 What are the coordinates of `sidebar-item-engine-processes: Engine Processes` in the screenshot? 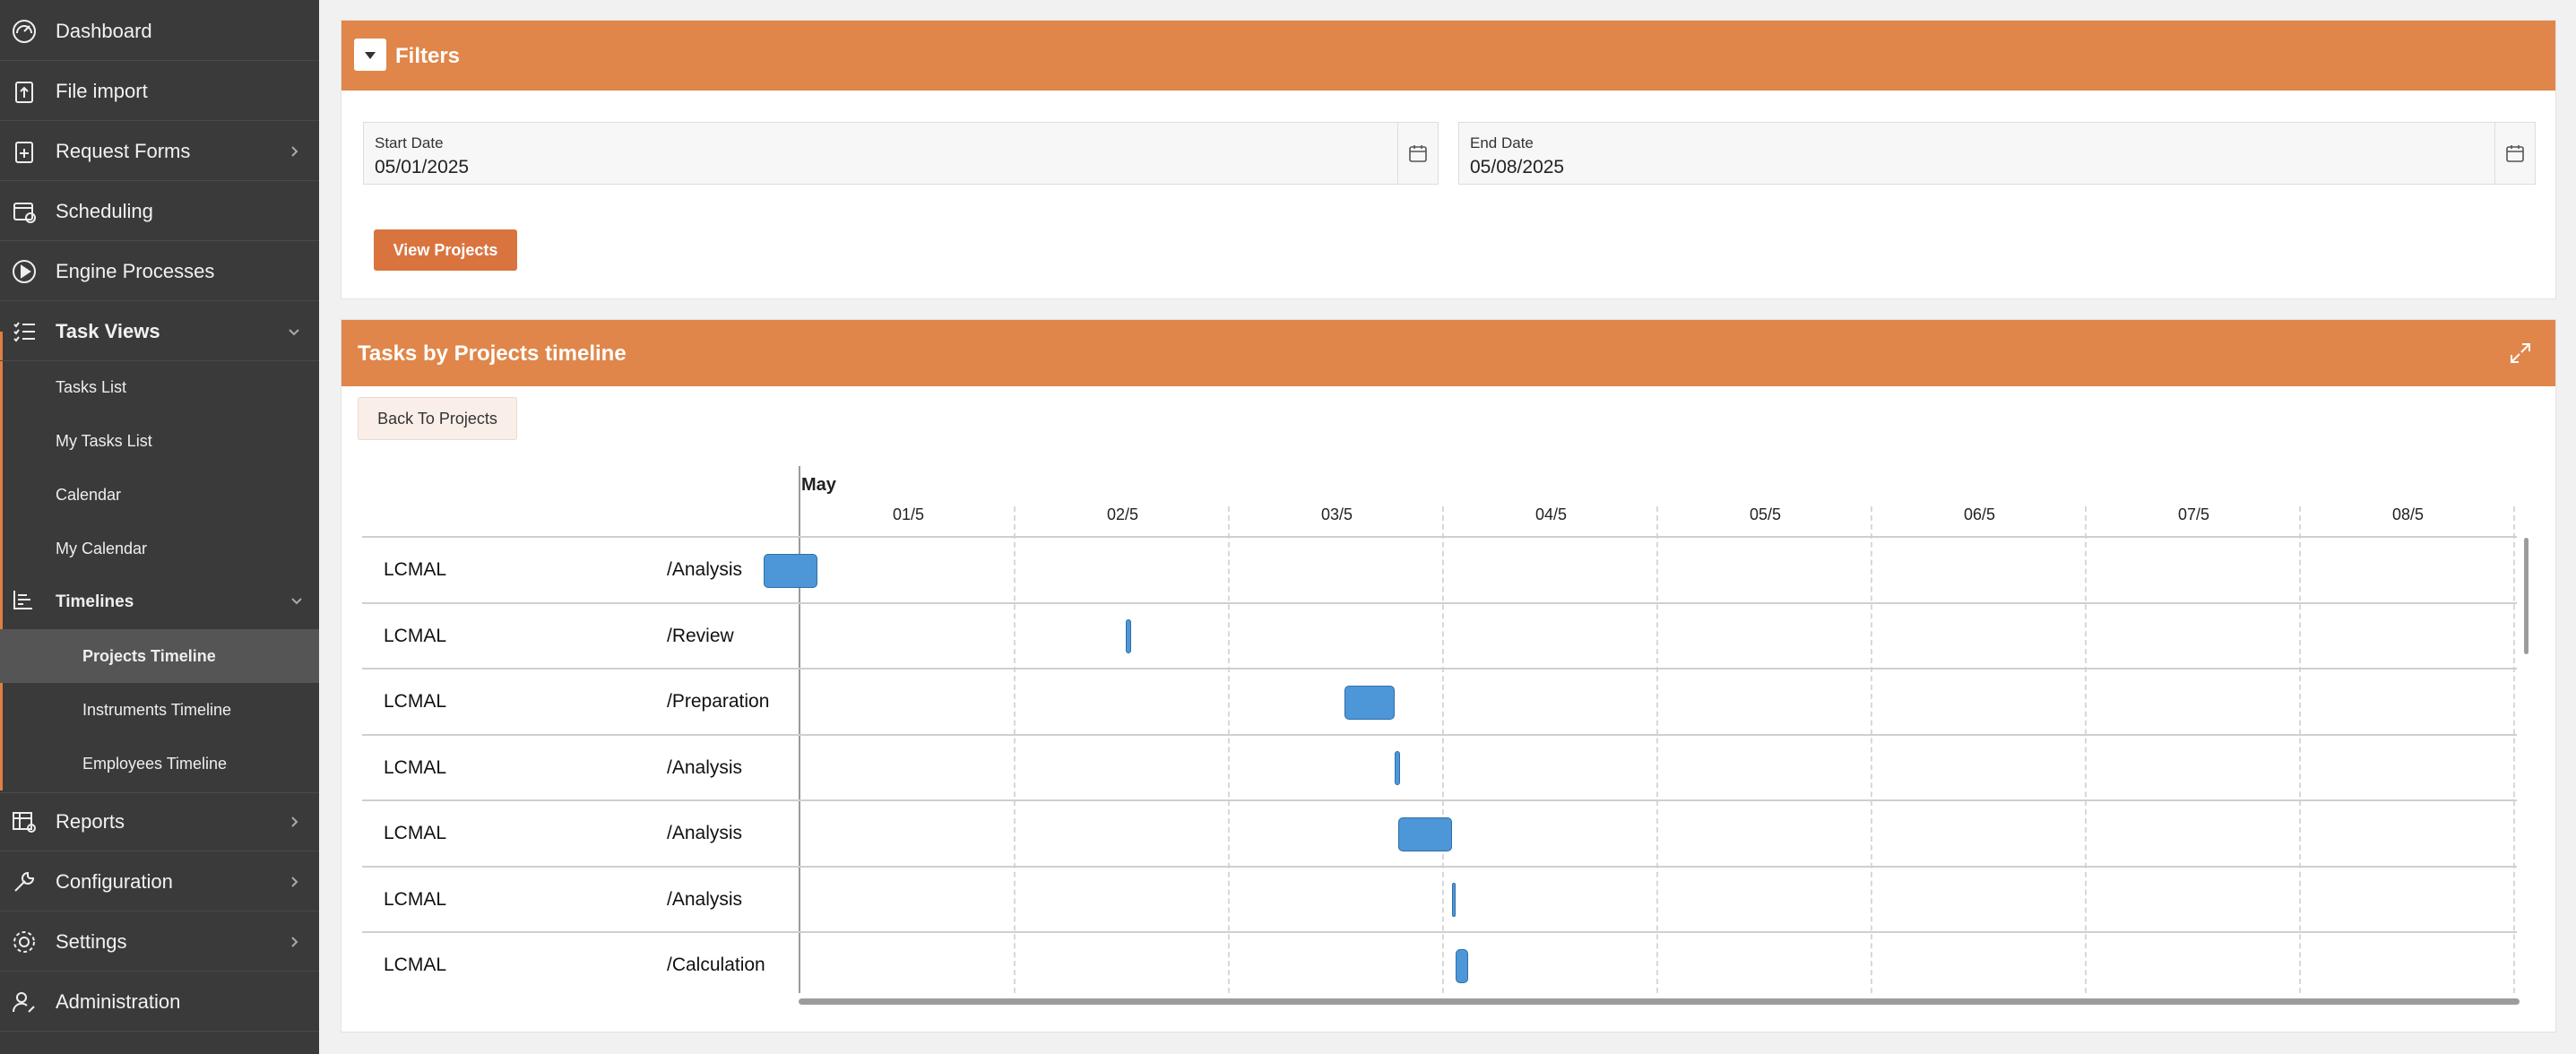 It's located at (159, 271).